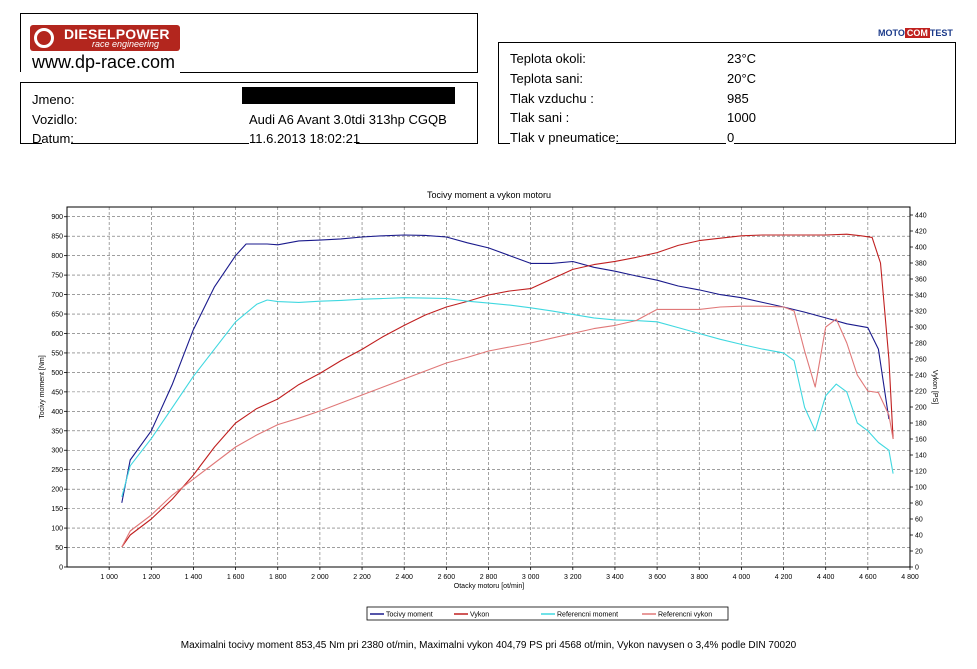  Describe the element at coordinates (917, 568) in the screenshot. I see `y2-tick-label: 0` at that location.